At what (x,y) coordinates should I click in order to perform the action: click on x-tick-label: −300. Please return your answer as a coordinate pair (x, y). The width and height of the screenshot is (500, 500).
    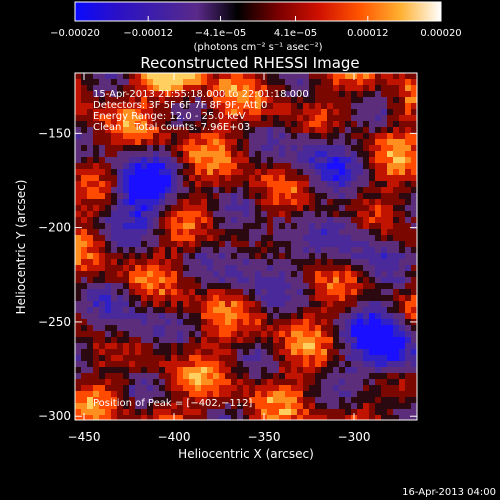
    Looking at the image, I should click on (354, 437).